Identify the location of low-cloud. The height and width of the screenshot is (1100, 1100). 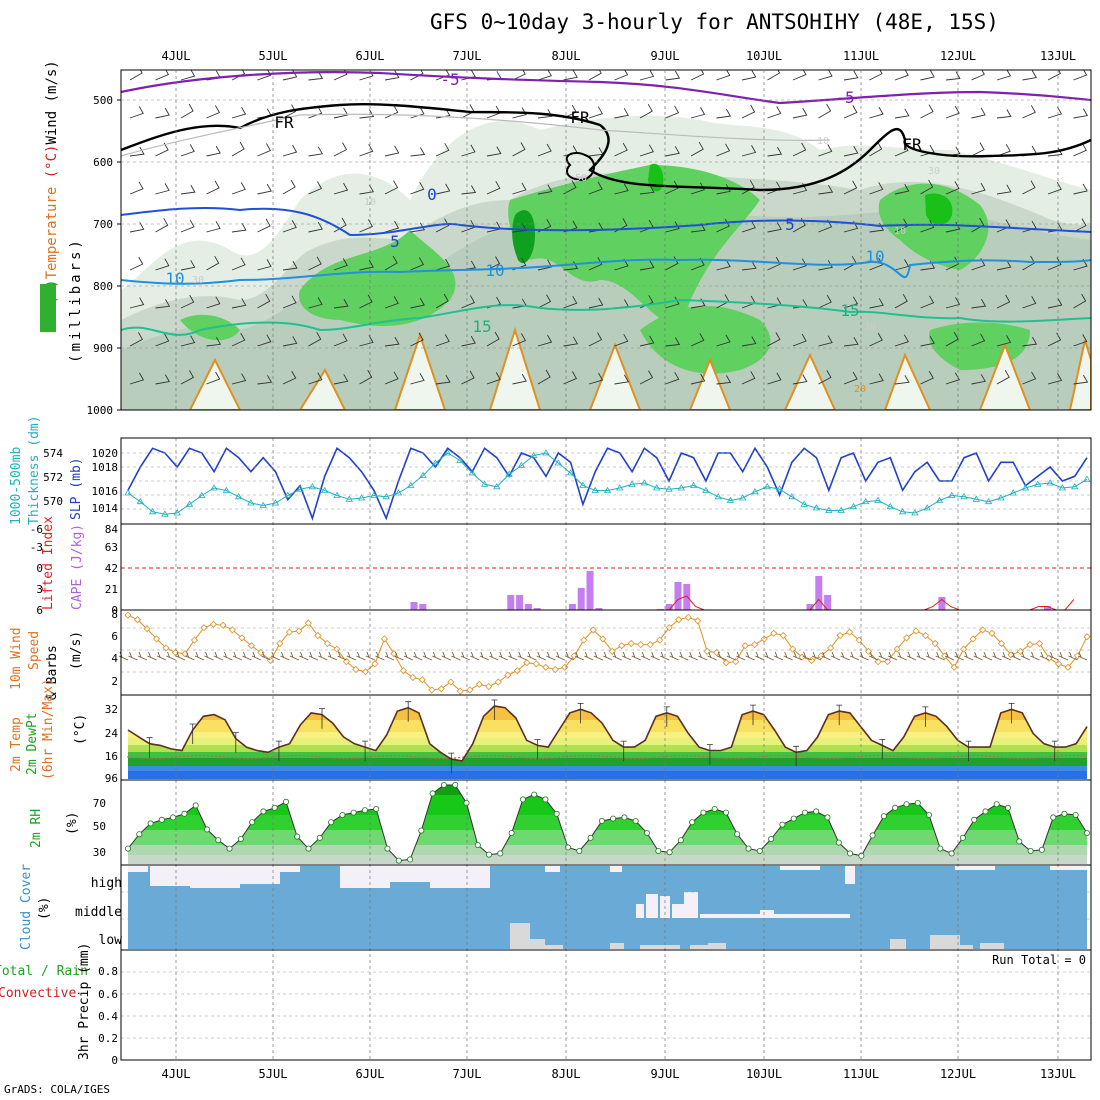
(660, 947).